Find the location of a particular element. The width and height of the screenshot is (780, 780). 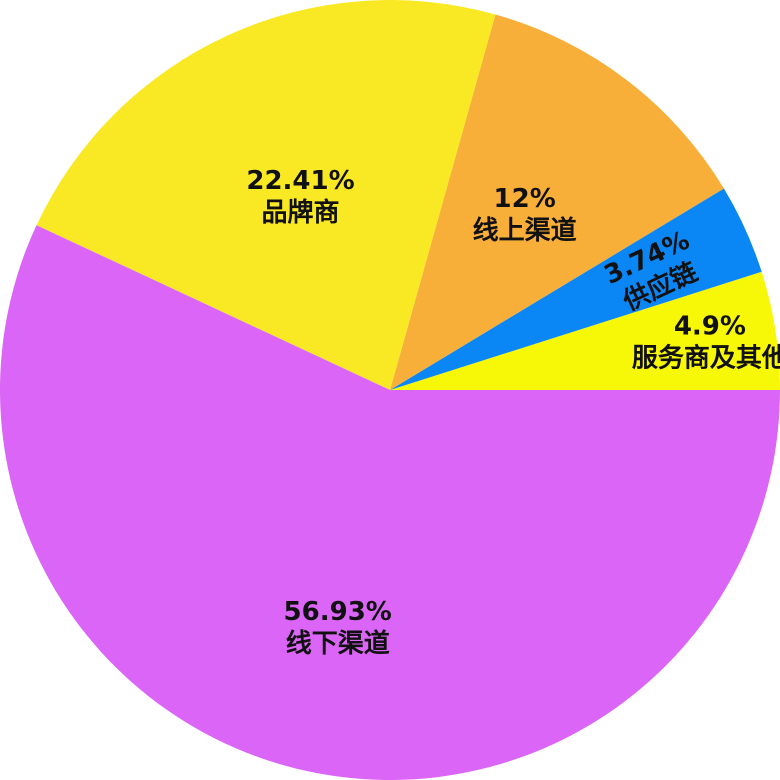

slice-label-group-3: 12%线上渠道 is located at coordinates (525, 215).